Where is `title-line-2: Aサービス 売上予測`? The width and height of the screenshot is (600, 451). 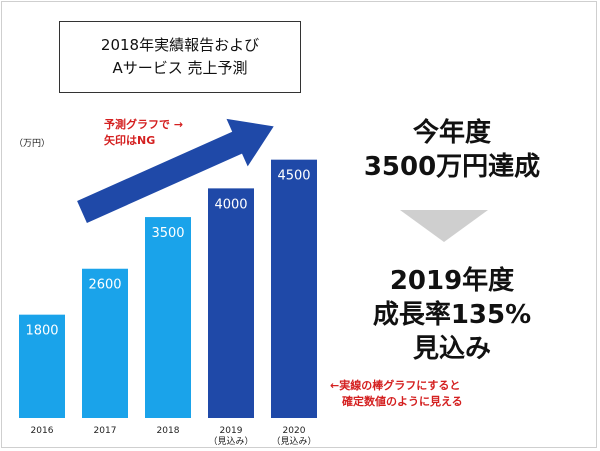 title-line-2: Aサービス 売上予測 is located at coordinates (180, 68).